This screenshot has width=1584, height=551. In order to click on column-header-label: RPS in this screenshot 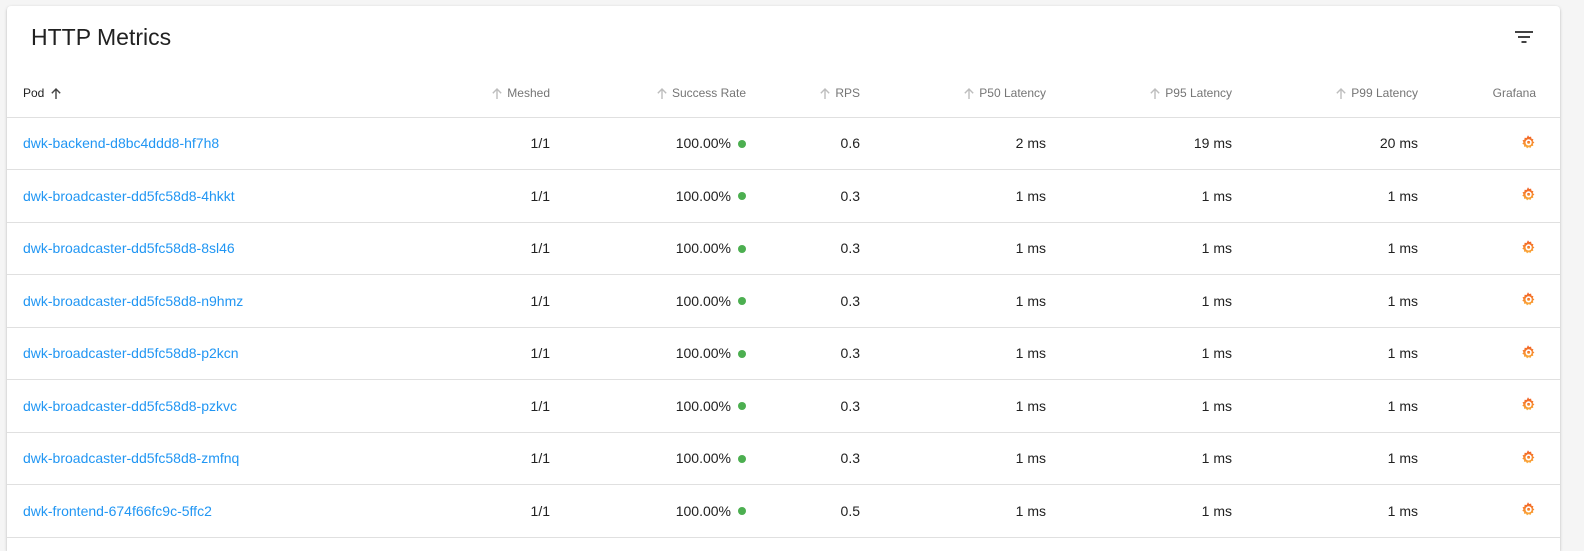, I will do `click(847, 93)`.